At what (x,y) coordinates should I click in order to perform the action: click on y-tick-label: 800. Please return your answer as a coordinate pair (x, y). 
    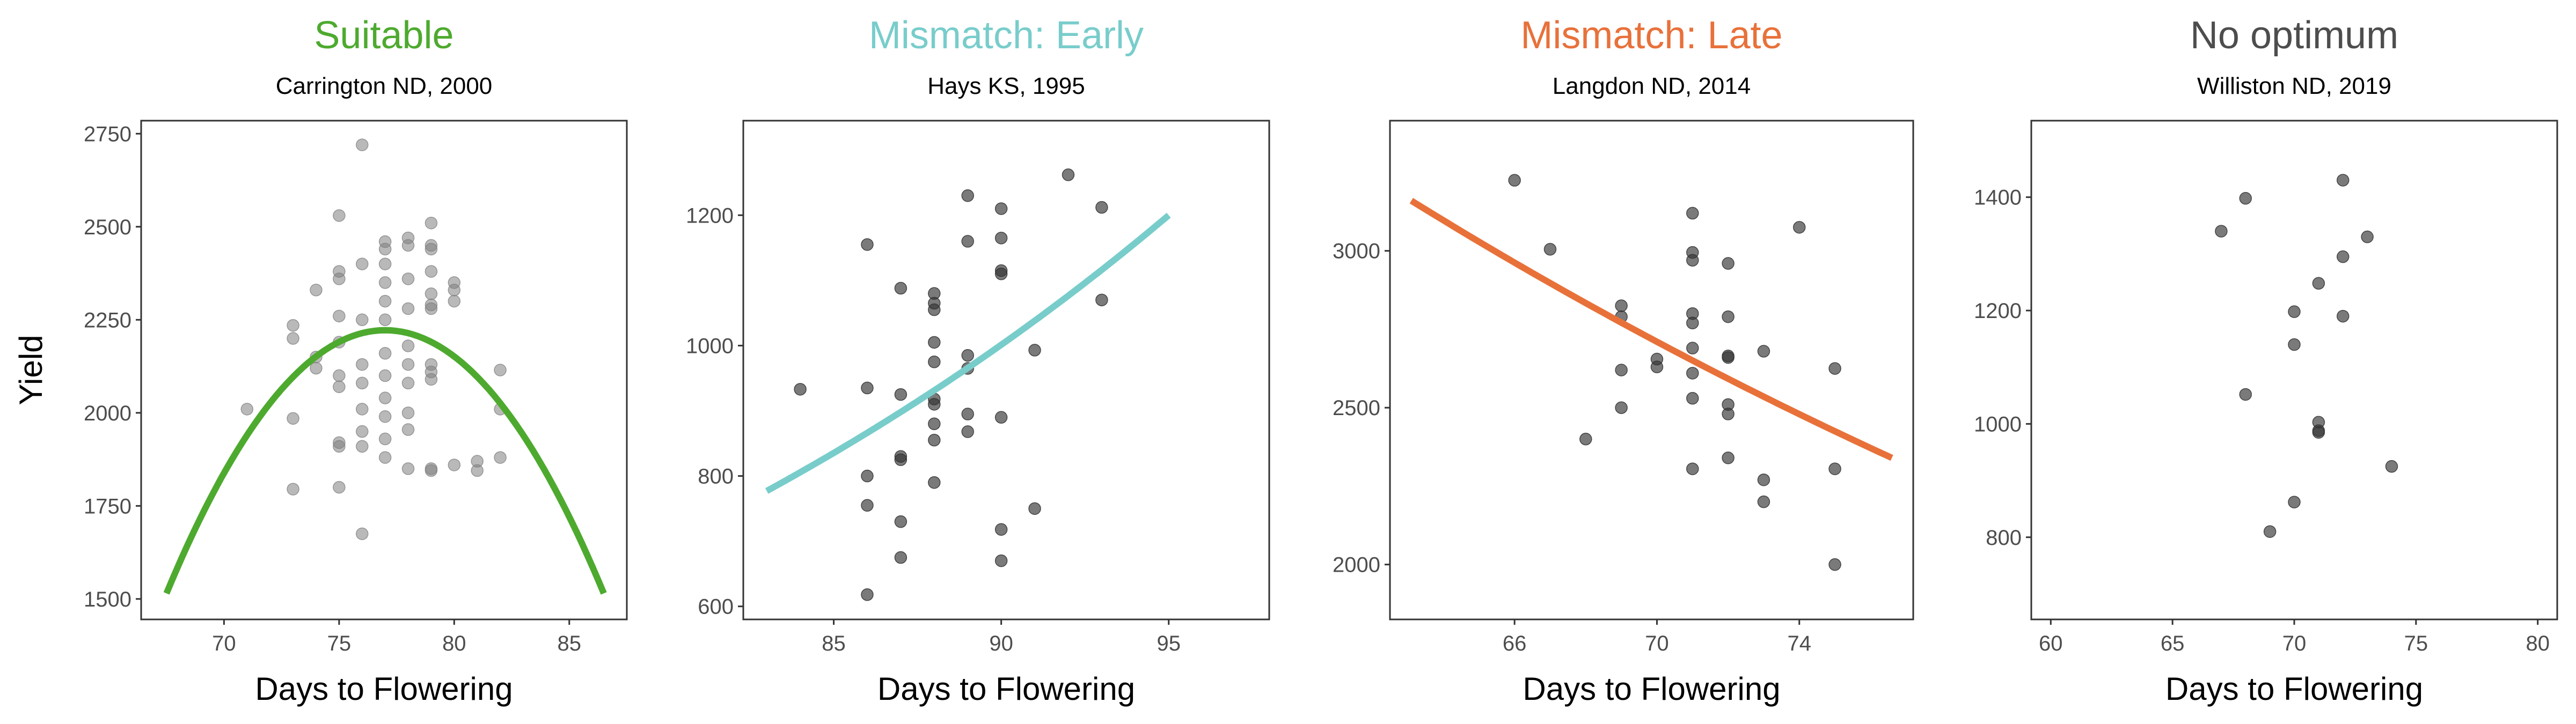
    Looking at the image, I should click on (716, 477).